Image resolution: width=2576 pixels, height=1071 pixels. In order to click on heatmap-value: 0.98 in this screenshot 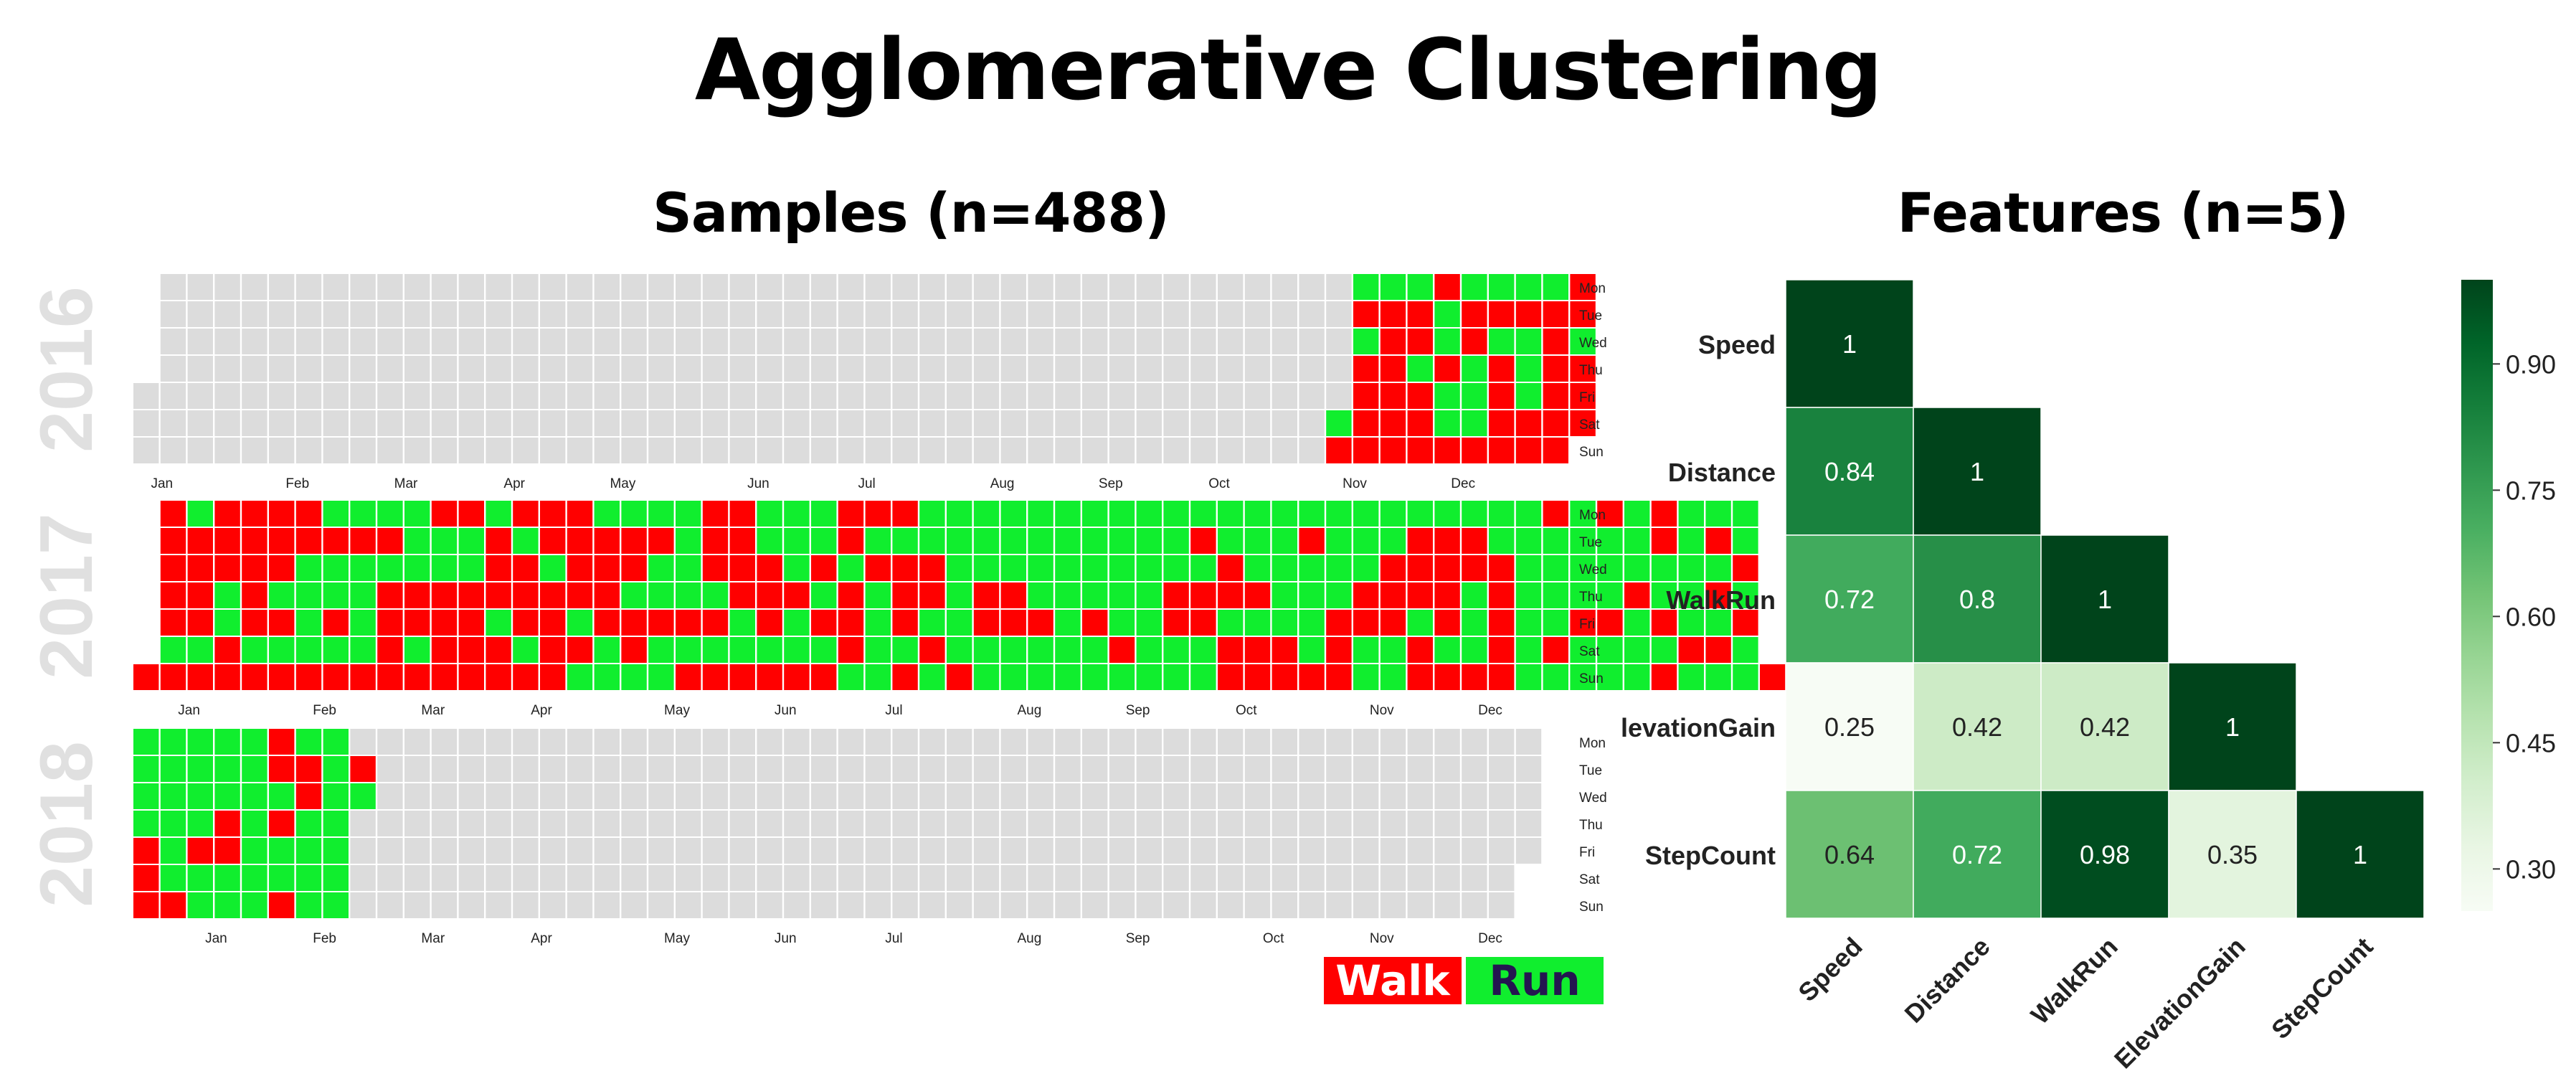, I will do `click(2105, 854)`.